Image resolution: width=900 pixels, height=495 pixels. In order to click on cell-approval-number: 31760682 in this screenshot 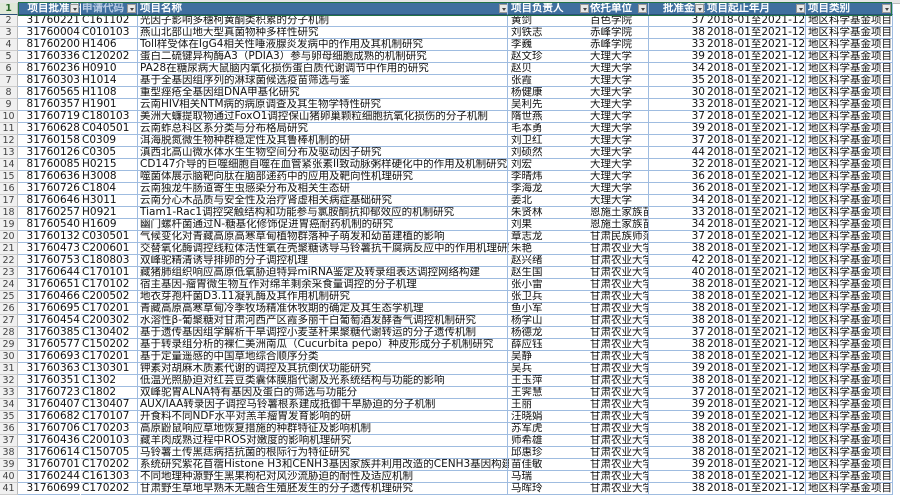, I will do `click(49, 417)`.